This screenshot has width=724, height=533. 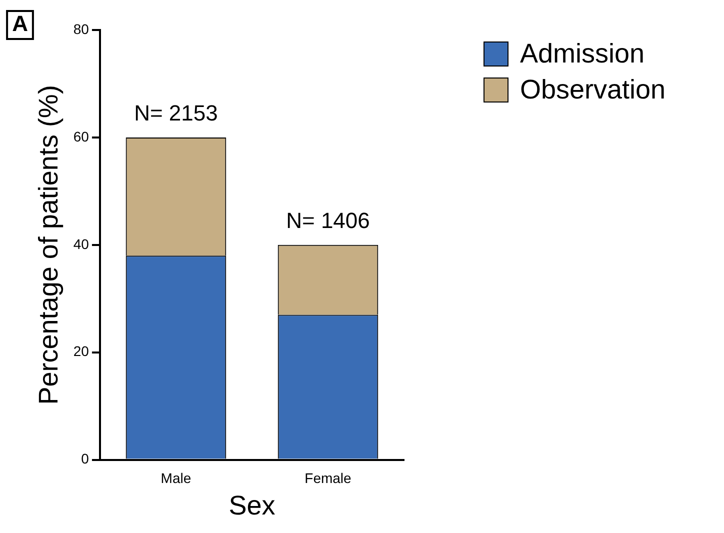 What do you see at coordinates (593, 89) in the screenshot?
I see `legend-label: Observation` at bounding box center [593, 89].